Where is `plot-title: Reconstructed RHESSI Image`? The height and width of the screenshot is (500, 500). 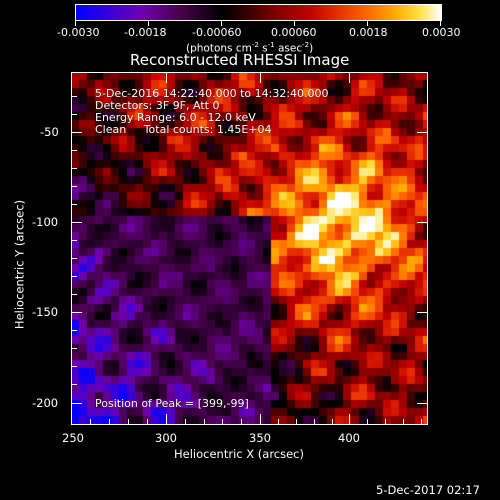
plot-title: Reconstructed RHESSI Image is located at coordinates (240, 60).